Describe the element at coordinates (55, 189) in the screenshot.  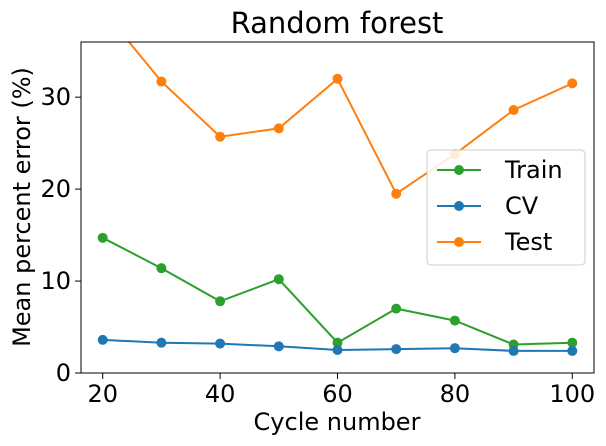
I see `y-tick-label: 20` at that location.